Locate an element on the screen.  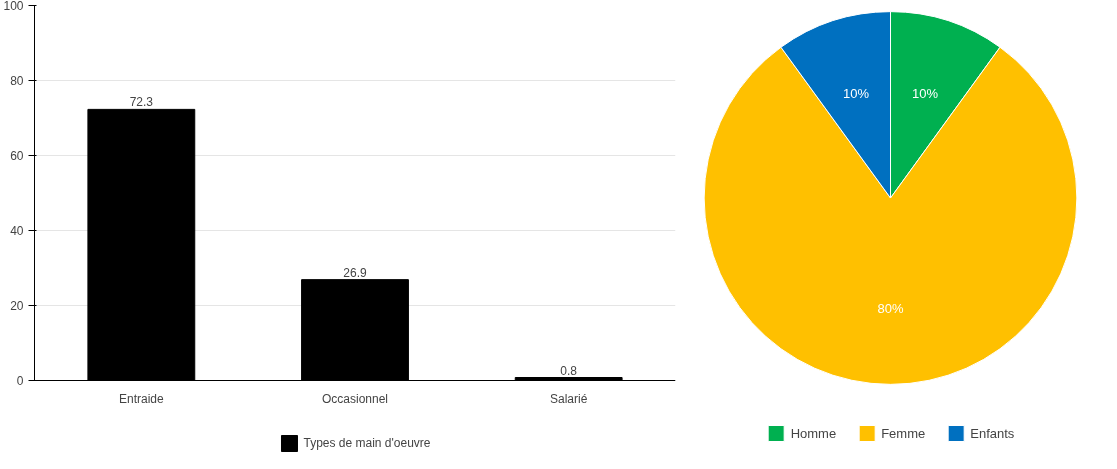
legend-label: Femme is located at coordinates (903, 433).